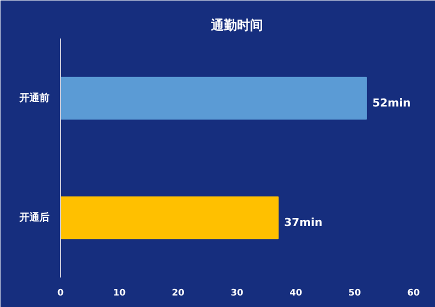 The height and width of the screenshot is (307, 435). I want to click on x-tick-label: 60, so click(413, 293).